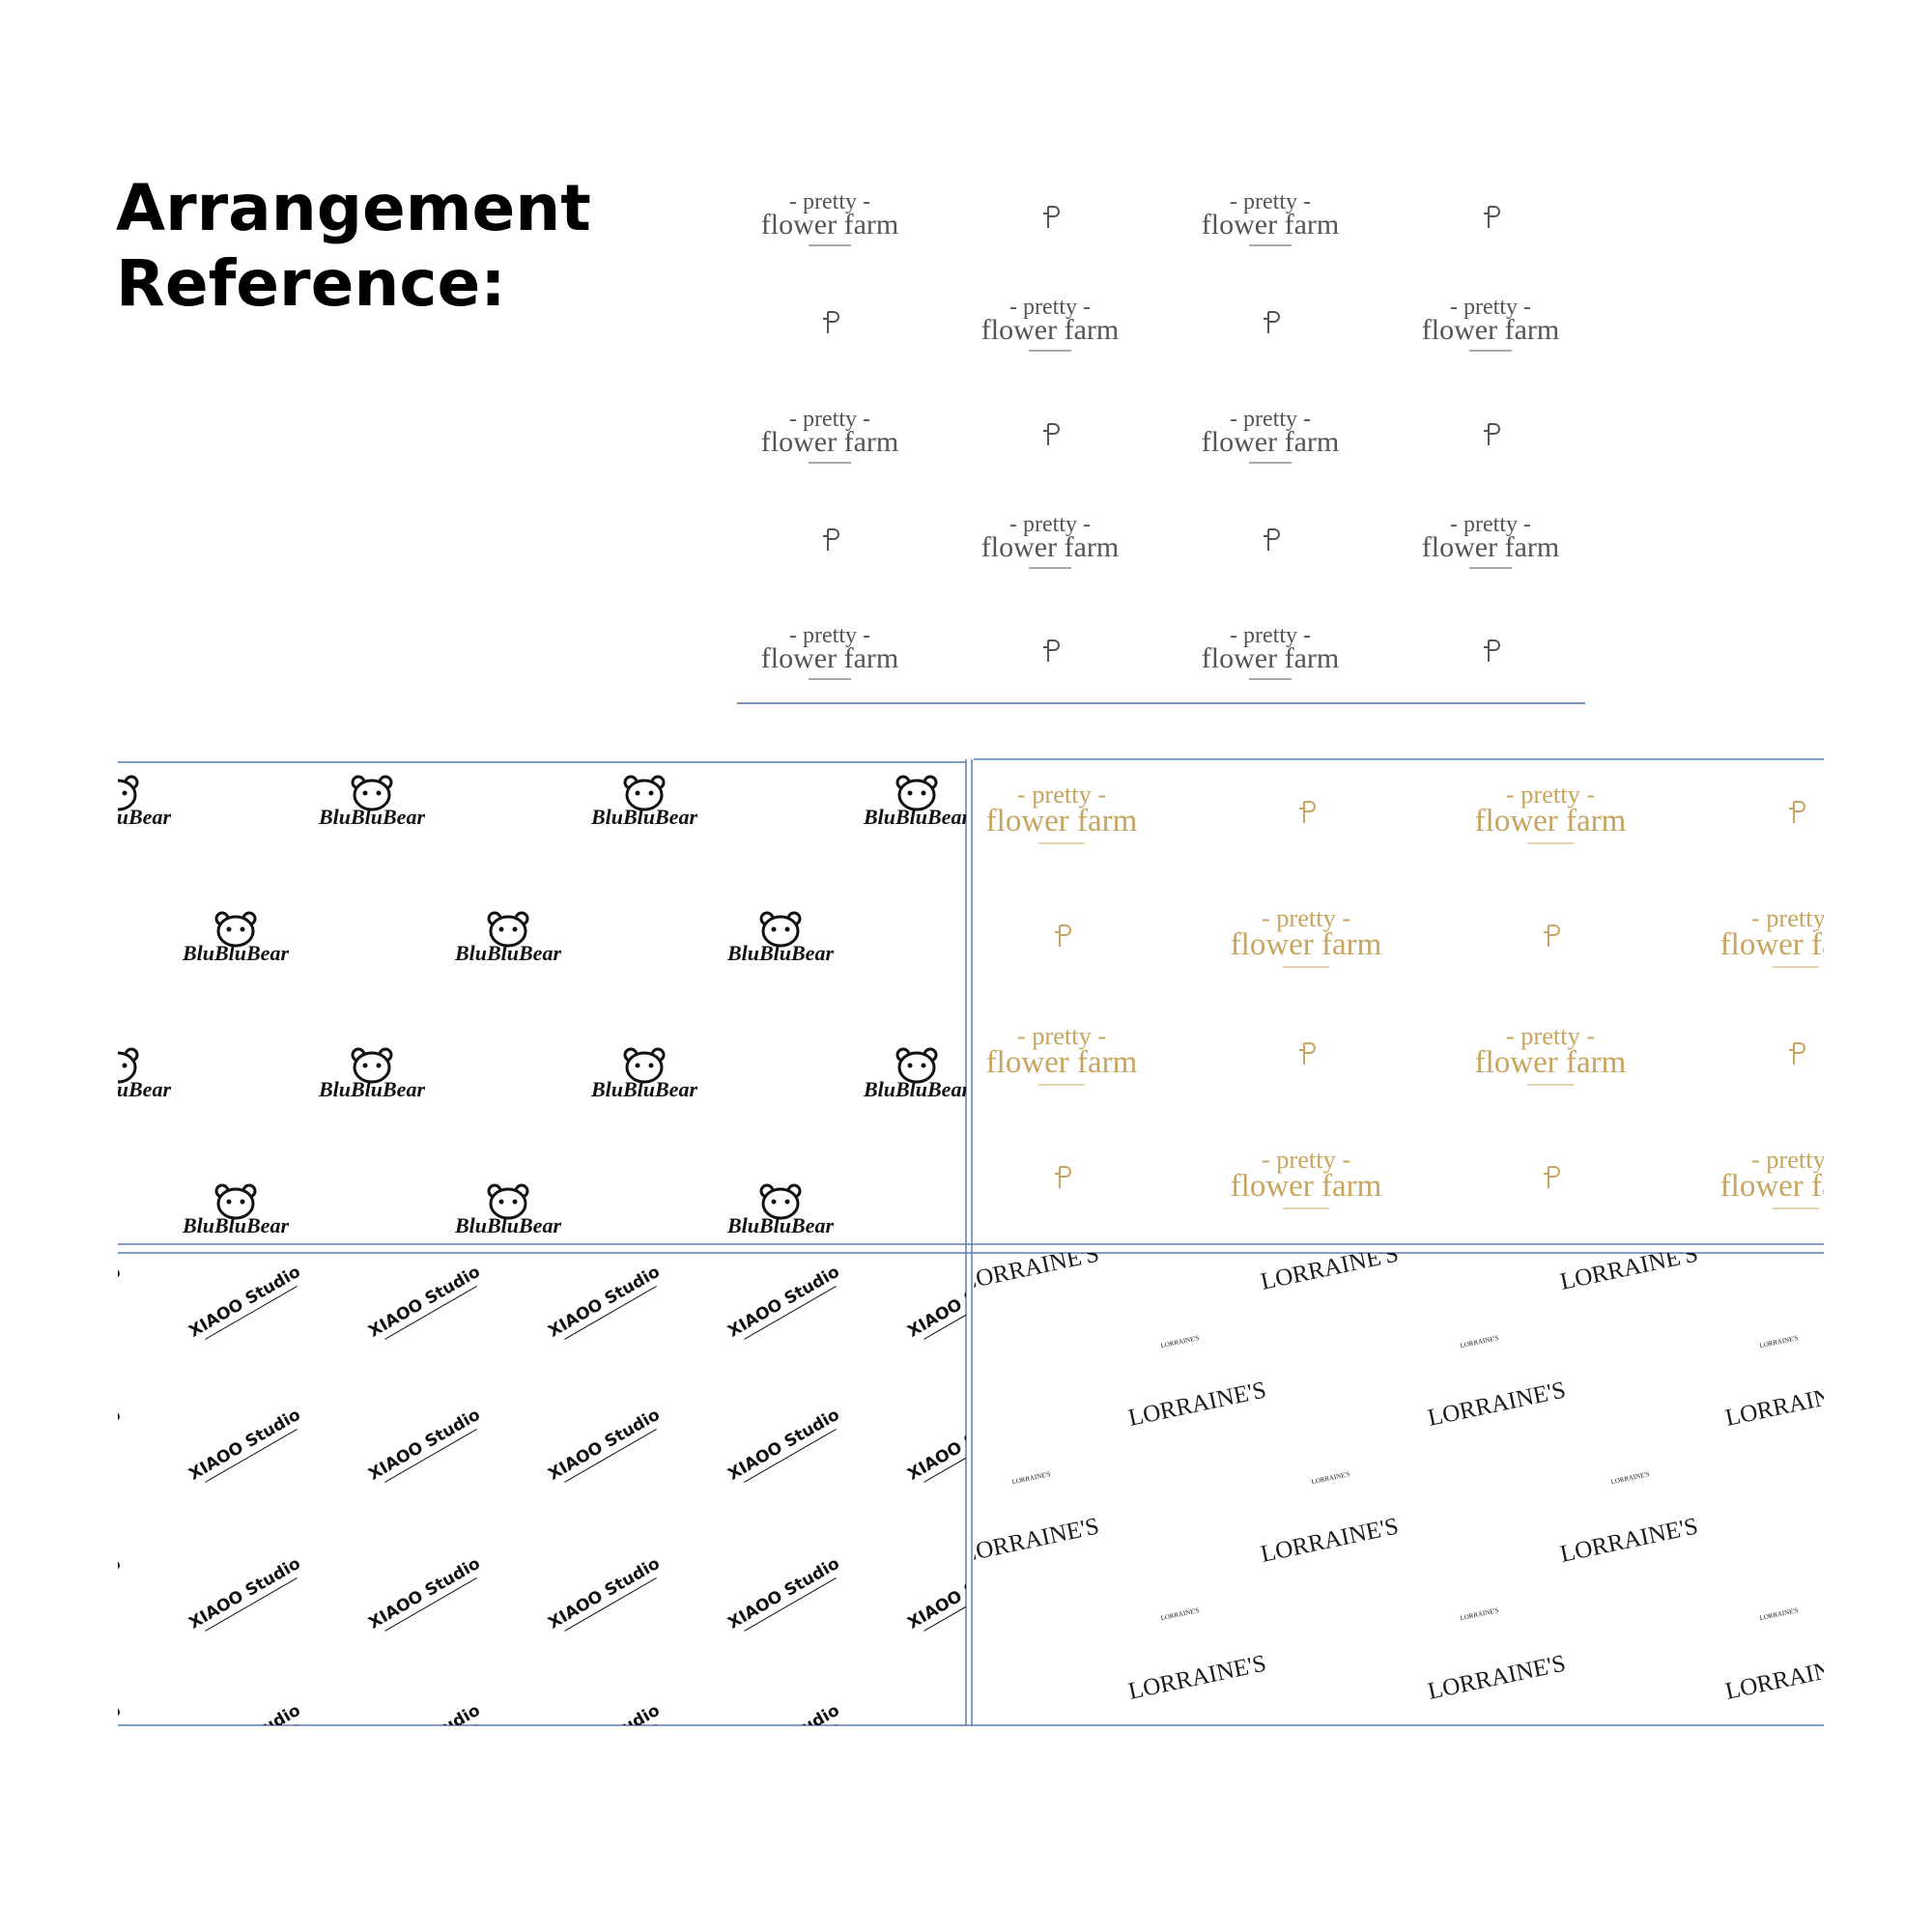 The image size is (1932, 1932). I want to click on title-line: Arrangement, so click(353, 208).